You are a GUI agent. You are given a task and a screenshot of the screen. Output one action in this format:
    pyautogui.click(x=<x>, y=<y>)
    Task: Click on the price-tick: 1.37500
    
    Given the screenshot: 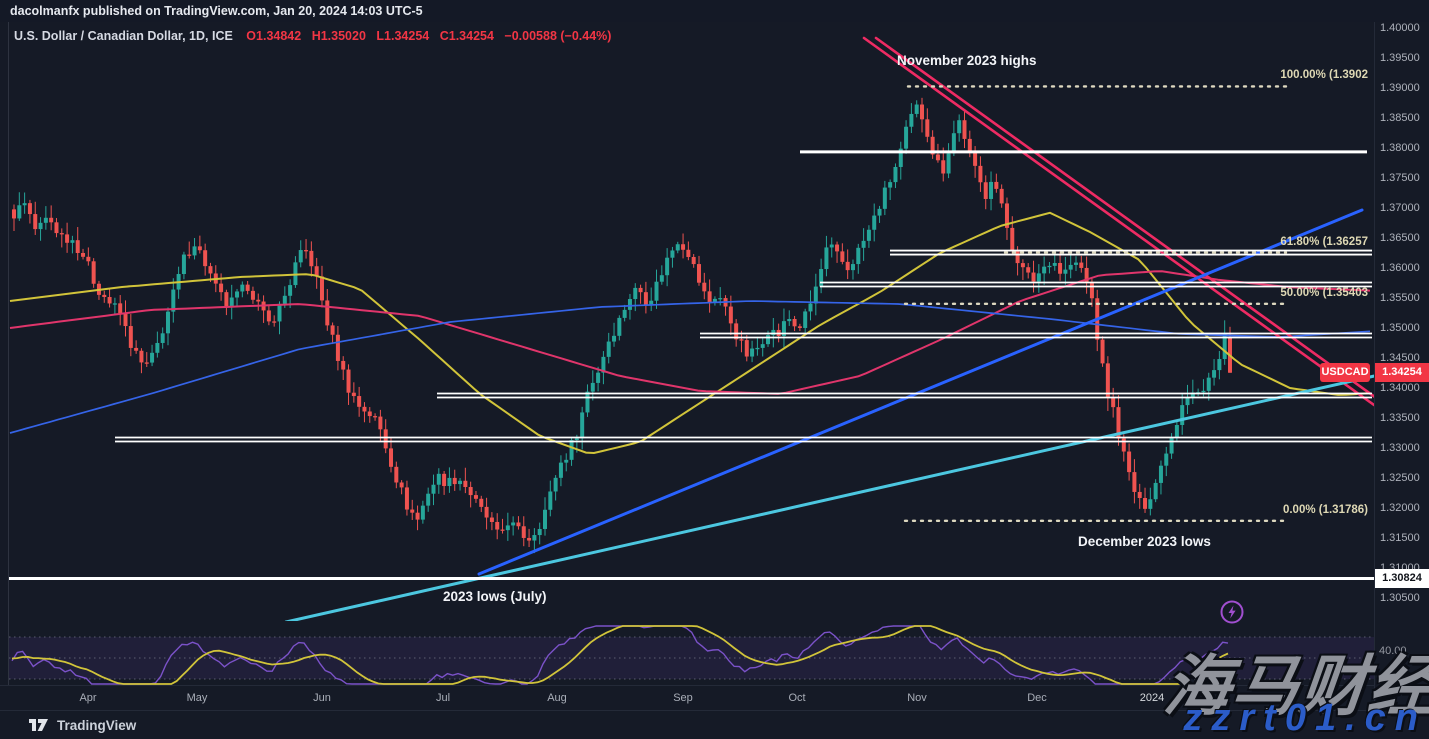 What is the action you would take?
    pyautogui.click(x=1400, y=178)
    